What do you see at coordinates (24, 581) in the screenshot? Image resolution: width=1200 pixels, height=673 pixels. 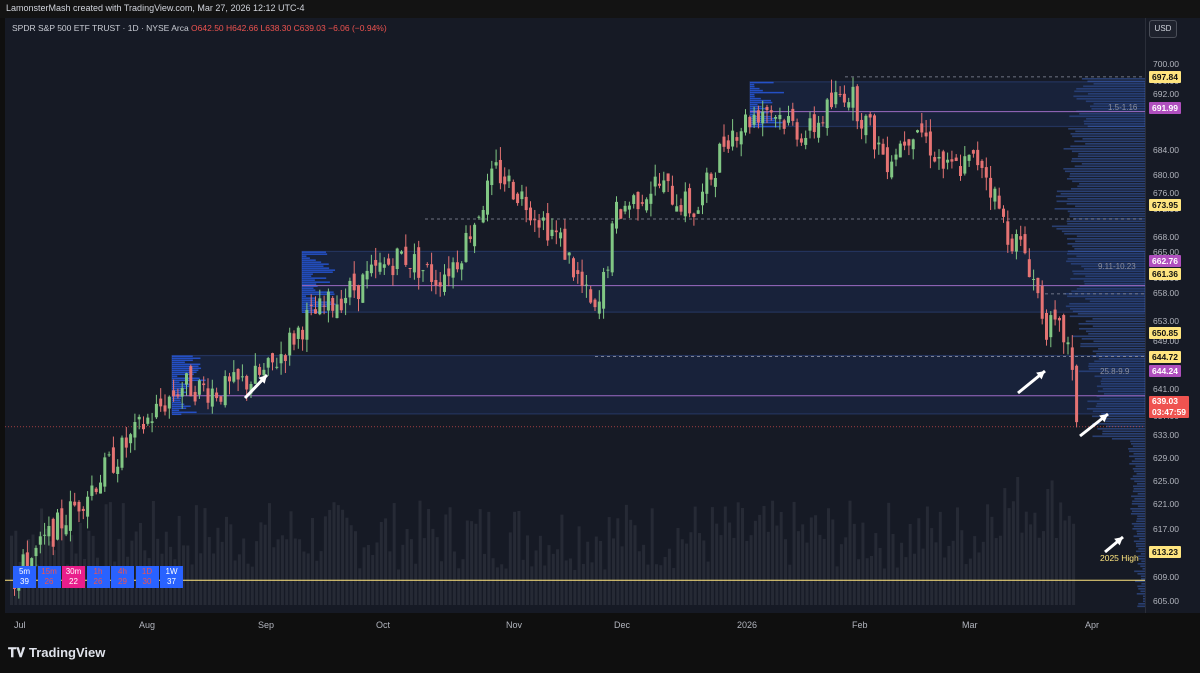 I see `timeframe-value: 39` at bounding box center [24, 581].